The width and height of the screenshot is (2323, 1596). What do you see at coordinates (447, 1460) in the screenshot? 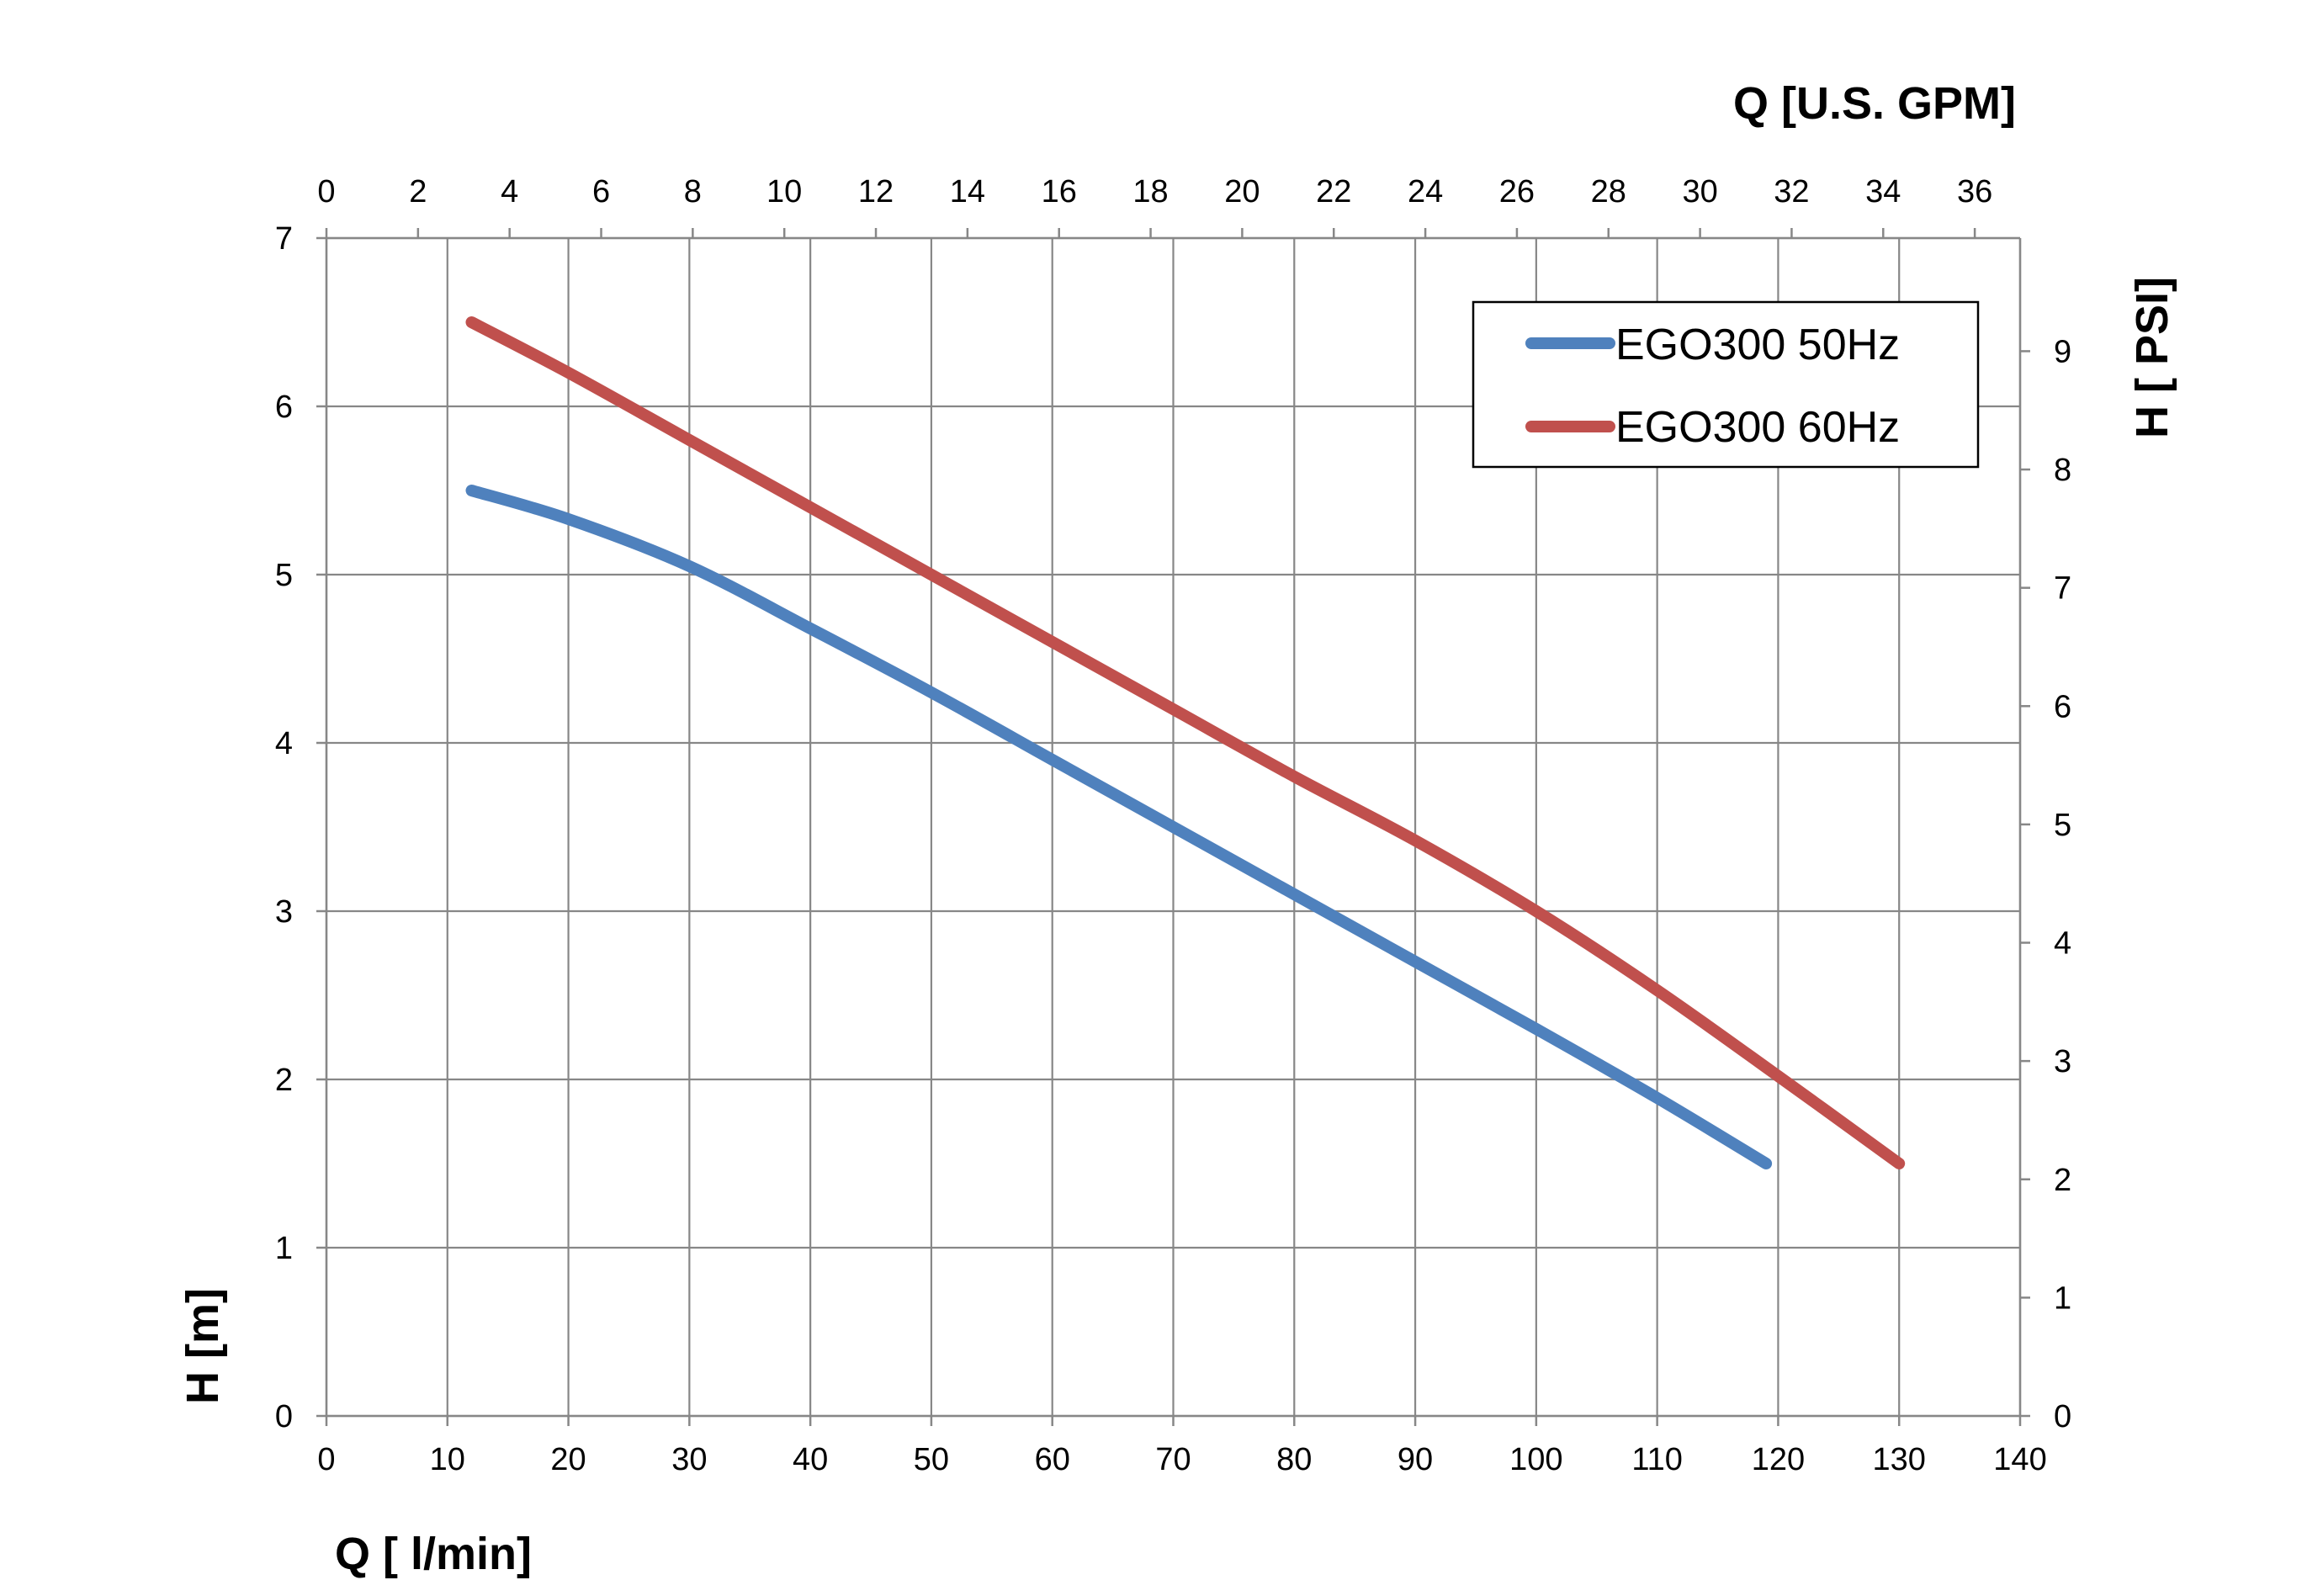
I see `x-bottom-tick-label: 10` at bounding box center [447, 1460].